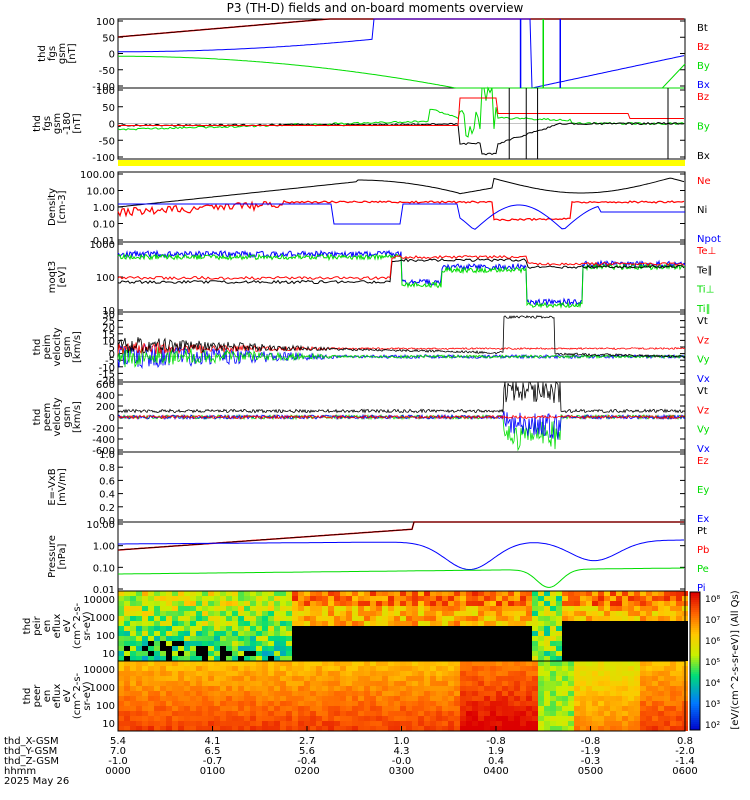  Describe the element at coordinates (62, 556) in the screenshot. I see `y-axis-label: [nPa]` at that location.